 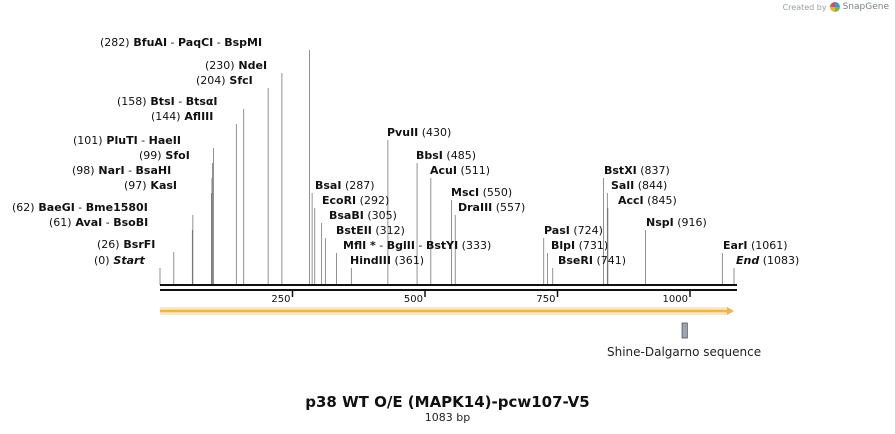 I want to click on site-label-draiii: DraIII (557), so click(x=491, y=207).